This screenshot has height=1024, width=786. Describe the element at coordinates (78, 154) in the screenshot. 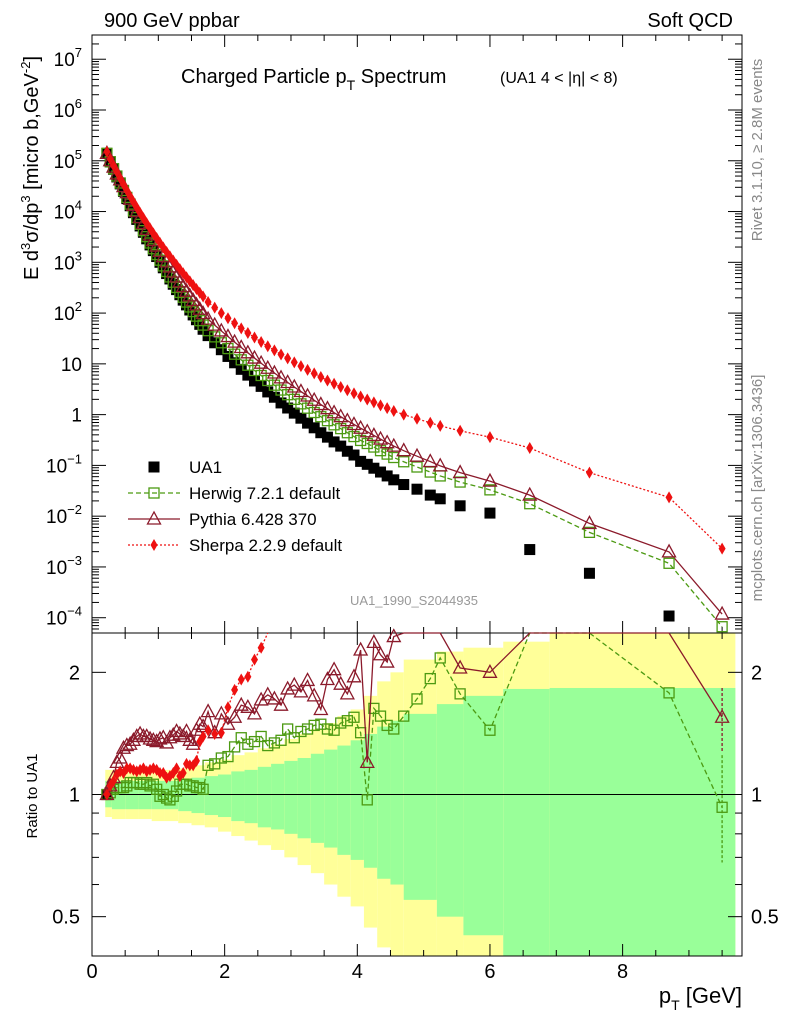

I see `y-tick-exponent: 5` at that location.